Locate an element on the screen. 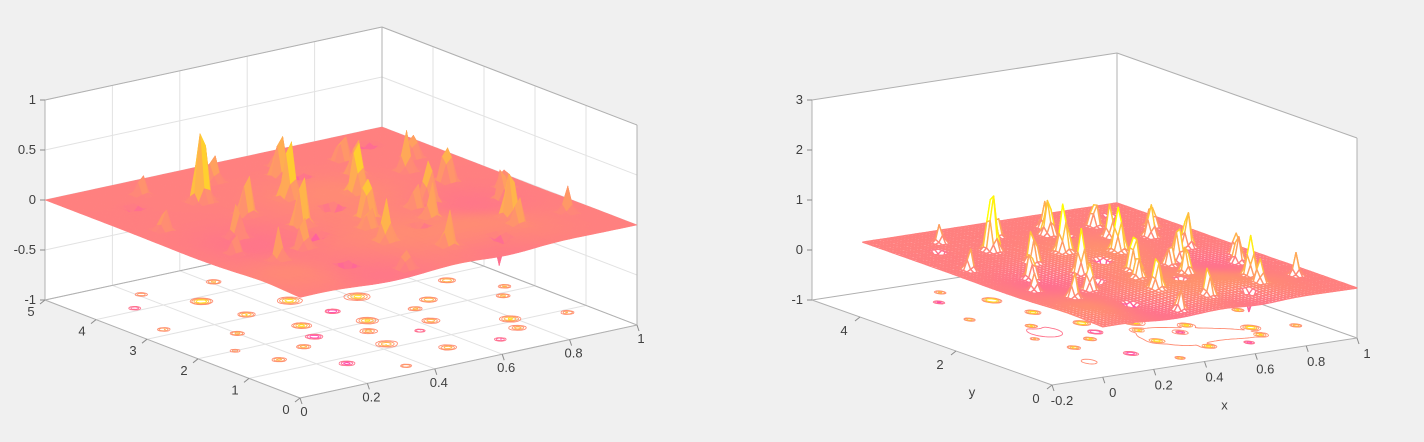 This screenshot has height=442, width=1424. mesh-surface is located at coordinates (1110, 261).